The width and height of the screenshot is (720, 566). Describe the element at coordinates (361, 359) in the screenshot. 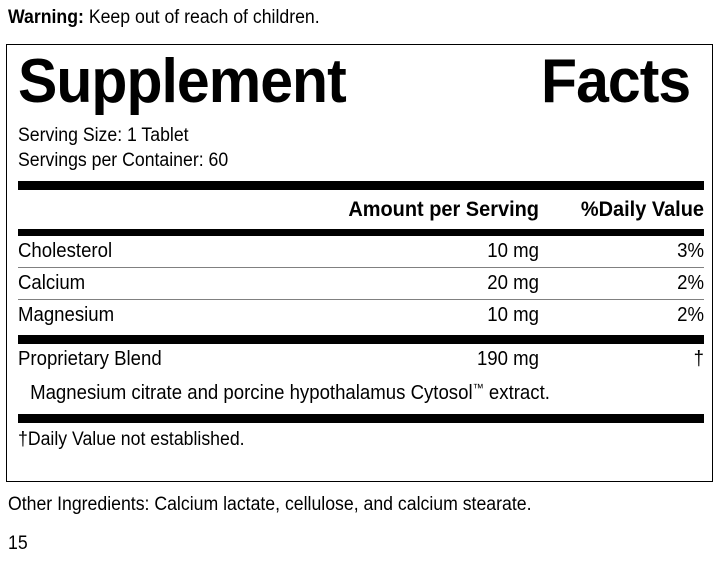

I see `proprietary-blend-row: Proprietary Blend 190 mg †` at that location.